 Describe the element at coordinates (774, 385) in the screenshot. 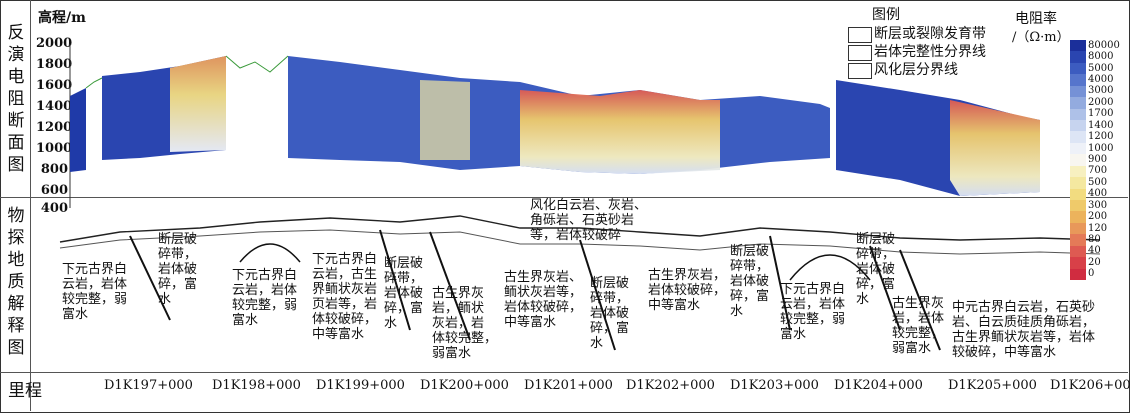

I see `mileage-tick: D1K203+000` at that location.